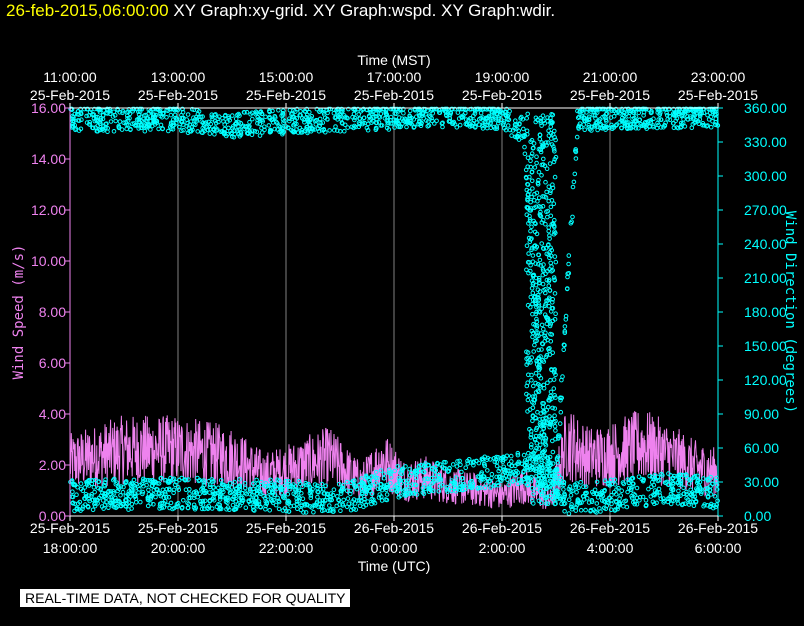  Describe the element at coordinates (394, 528) in the screenshot. I see `bottom-tick-date: 26-Feb-2015` at that location.